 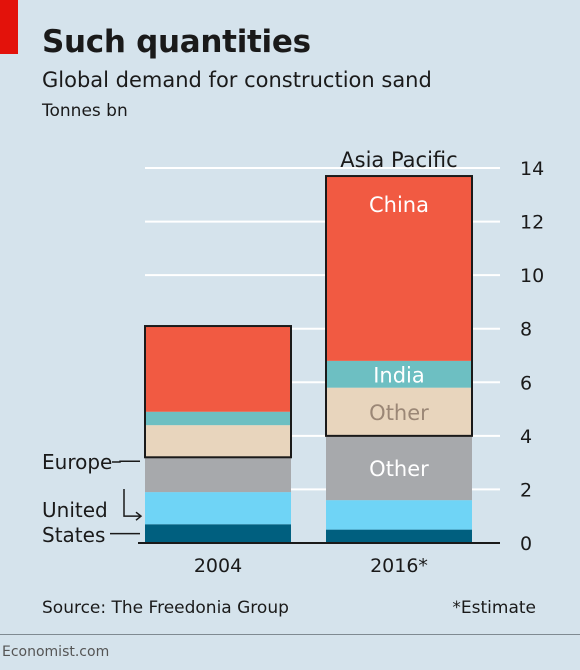 What do you see at coordinates (77, 462) in the screenshot?
I see `legend-label-europe: Europe` at bounding box center [77, 462].